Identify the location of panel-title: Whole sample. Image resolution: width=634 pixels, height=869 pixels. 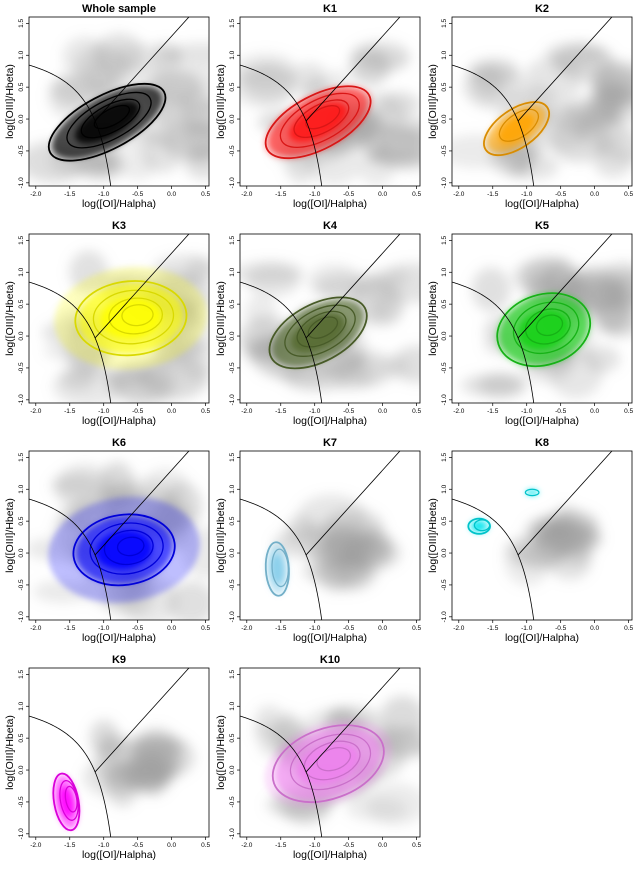
(119, 9).